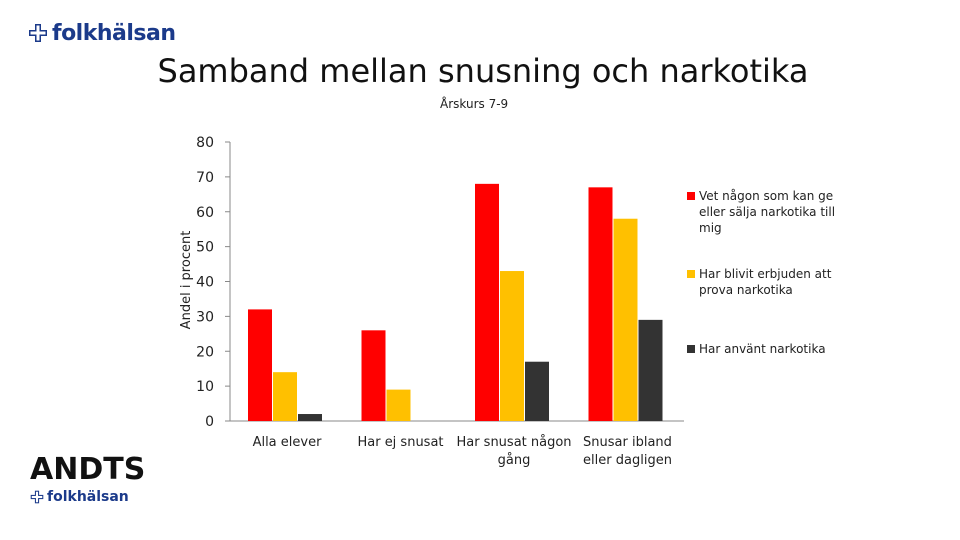 The height and width of the screenshot is (540, 960). I want to click on x-category-label: eller dagligen, so click(627, 460).